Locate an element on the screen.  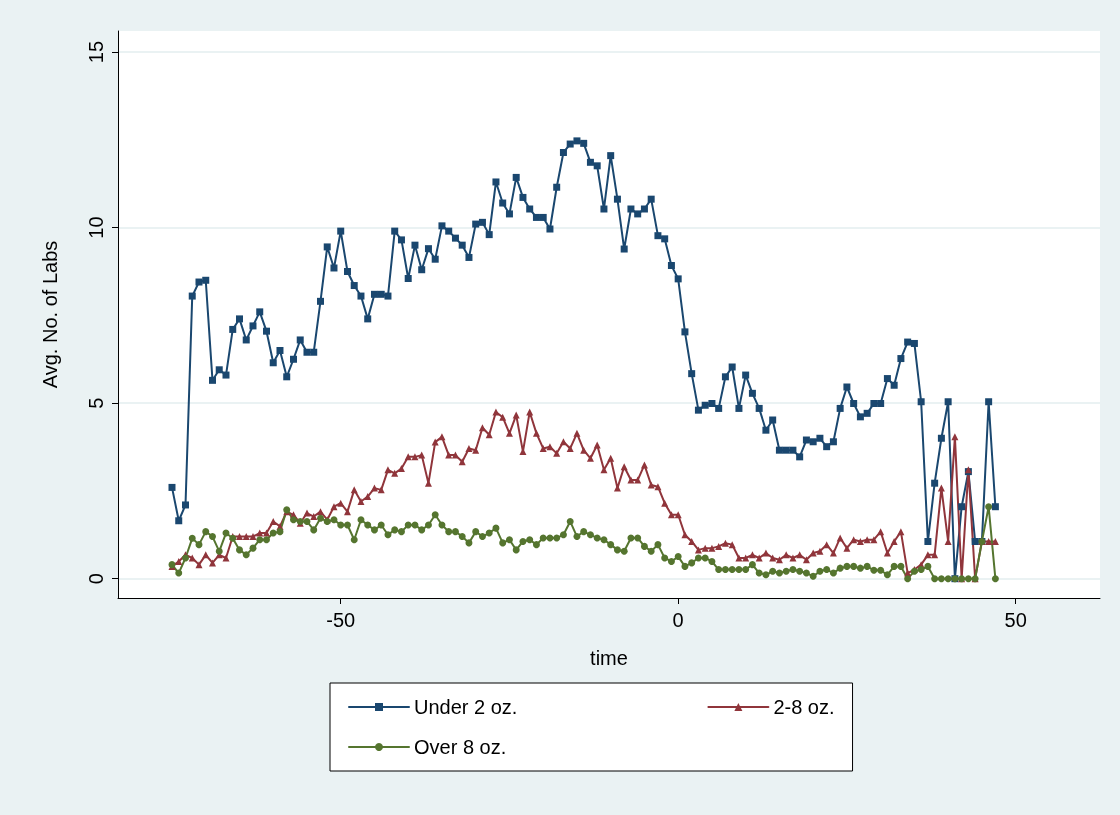
x-tick-label: 50 is located at coordinates (1015, 620).